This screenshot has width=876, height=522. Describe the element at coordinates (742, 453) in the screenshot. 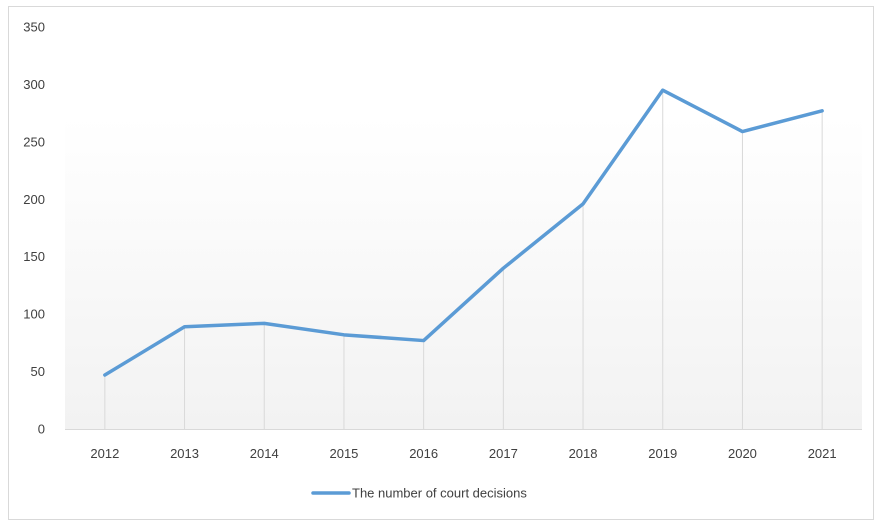

I see `x-tick-label: 2020` at that location.